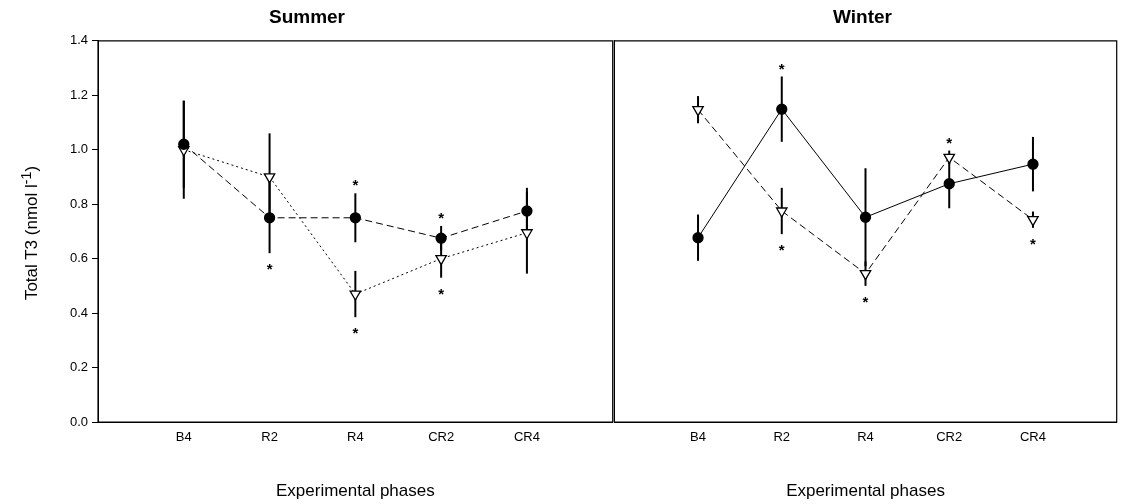  I want to click on y-tick-label: 1.2, so click(78, 94).